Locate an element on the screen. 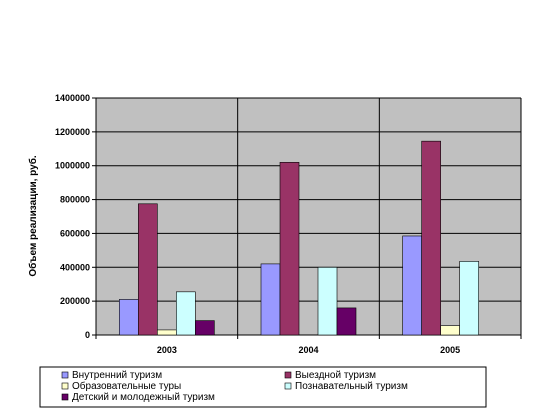  legend-label: Образовательные туры is located at coordinates (126, 386).